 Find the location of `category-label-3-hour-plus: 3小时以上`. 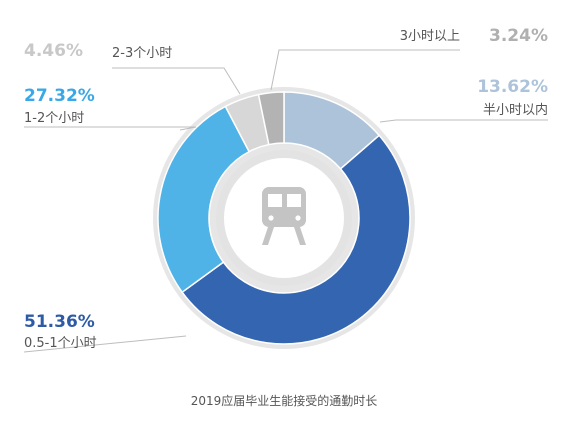

category-label-3-hour-plus: 3小时以上 is located at coordinates (430, 36).